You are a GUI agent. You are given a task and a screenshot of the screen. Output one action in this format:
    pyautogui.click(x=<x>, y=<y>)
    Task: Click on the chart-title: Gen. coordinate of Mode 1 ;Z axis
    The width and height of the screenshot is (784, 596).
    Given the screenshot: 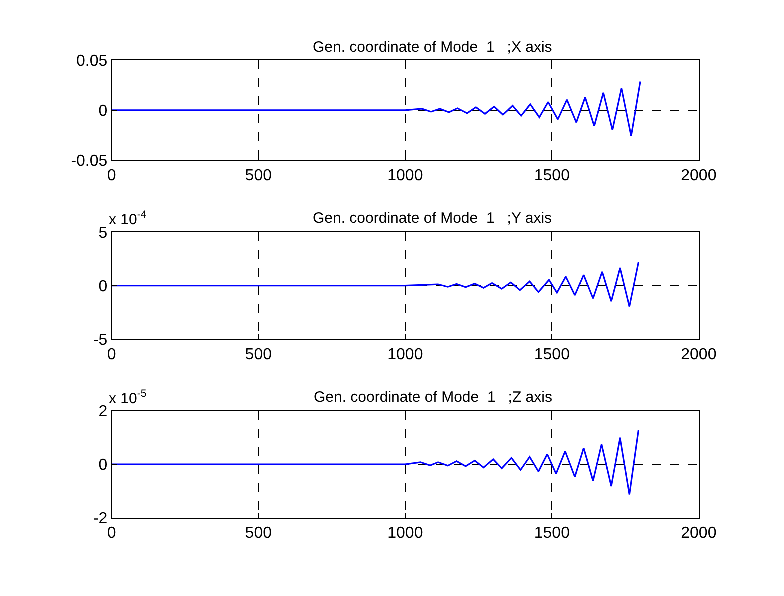 What is the action you would take?
    pyautogui.click(x=433, y=397)
    